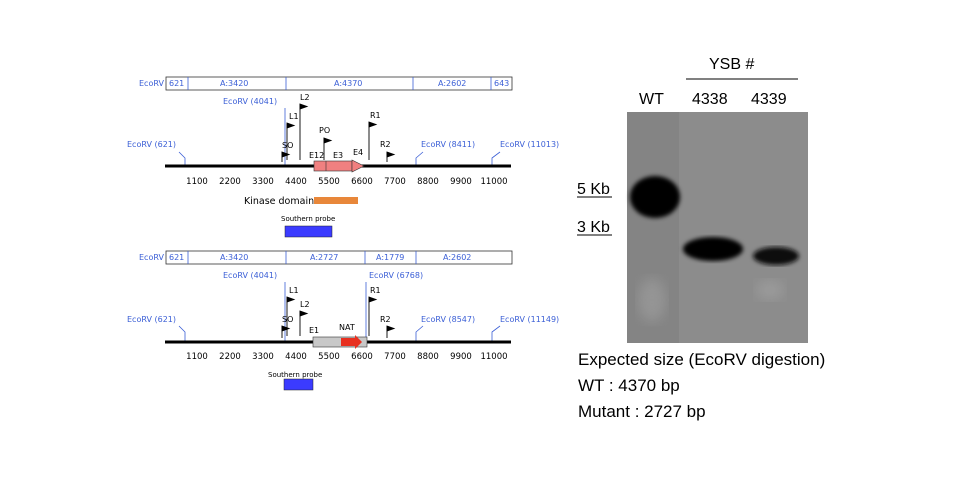 The height and width of the screenshot is (480, 960). Describe the element at coordinates (395, 182) in the screenshot. I see `wt-tick-7700: 7700` at that location.